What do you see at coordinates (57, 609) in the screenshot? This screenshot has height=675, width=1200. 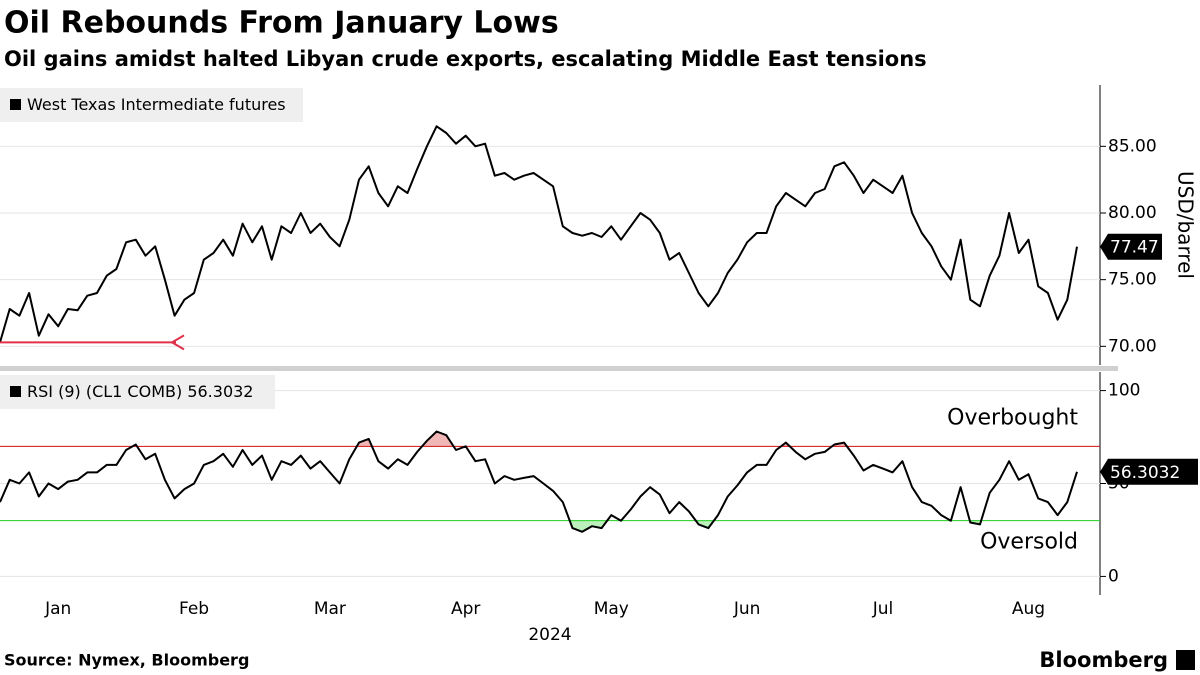 I see `x-tick-label: Jan` at bounding box center [57, 609].